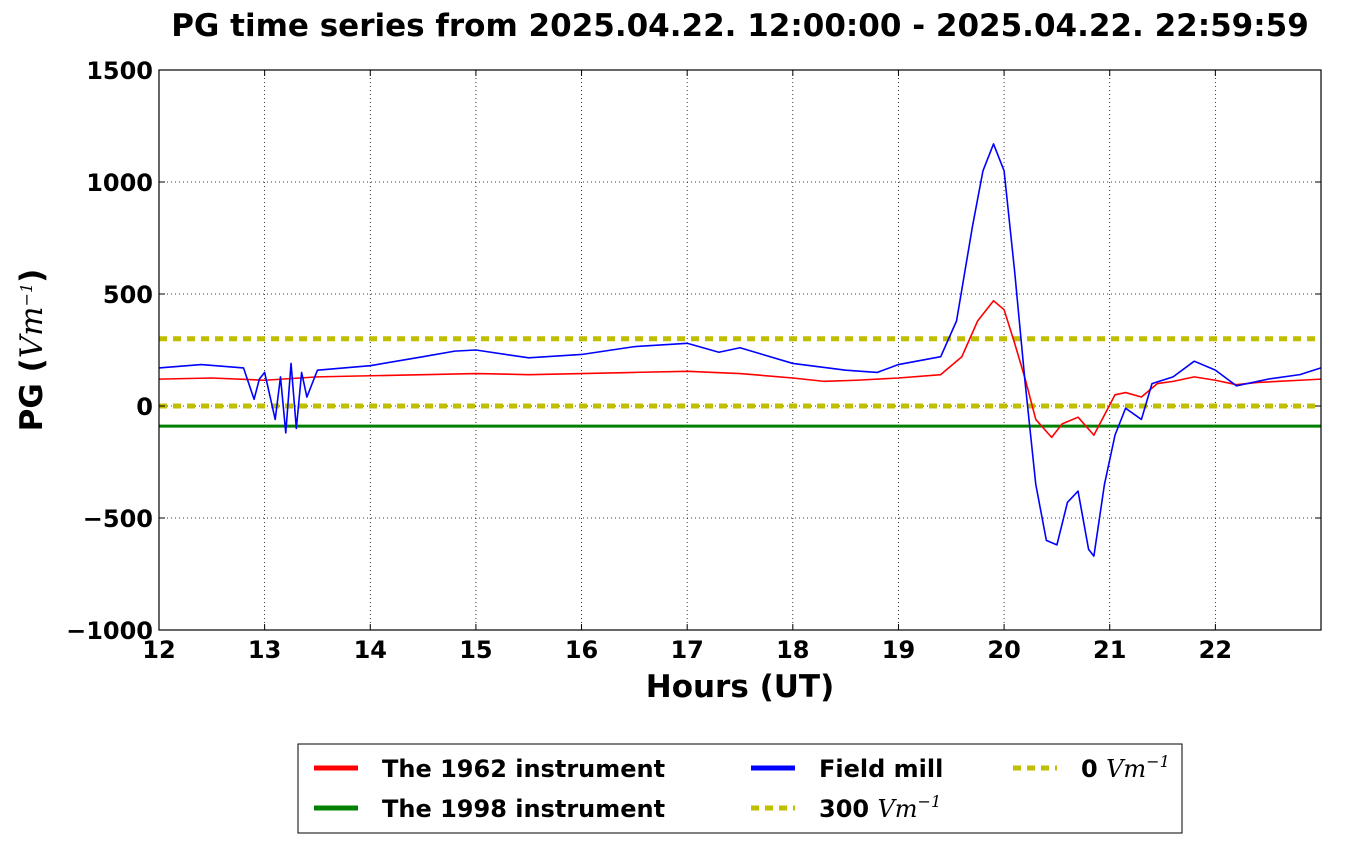 The height and width of the screenshot is (844, 1361). Describe the element at coordinates (1109, 650) in the screenshot. I see `x-tick-label: 21` at that location.